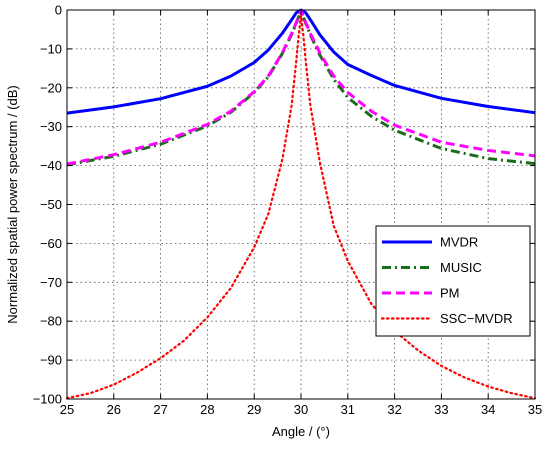  What do you see at coordinates (301, 431) in the screenshot?
I see `x-axis-label: Angle / (°)` at bounding box center [301, 431].